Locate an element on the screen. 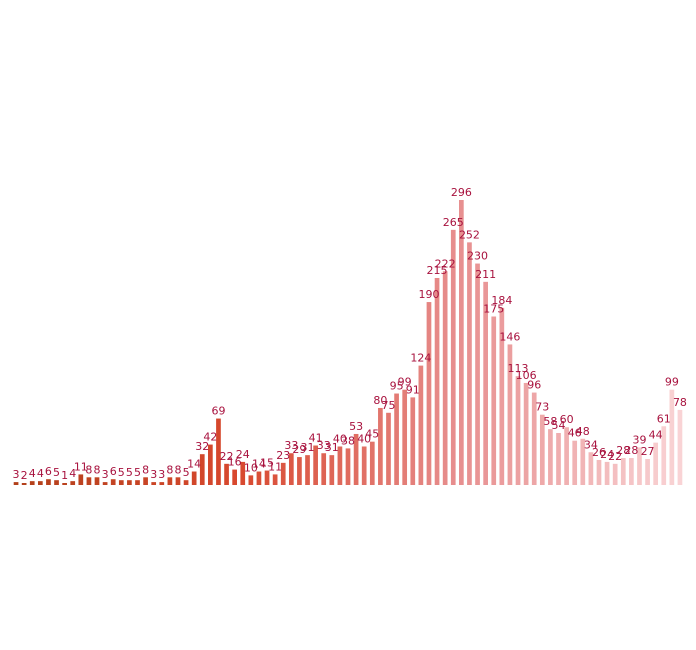  data-label: 265 is located at coordinates (453, 222).